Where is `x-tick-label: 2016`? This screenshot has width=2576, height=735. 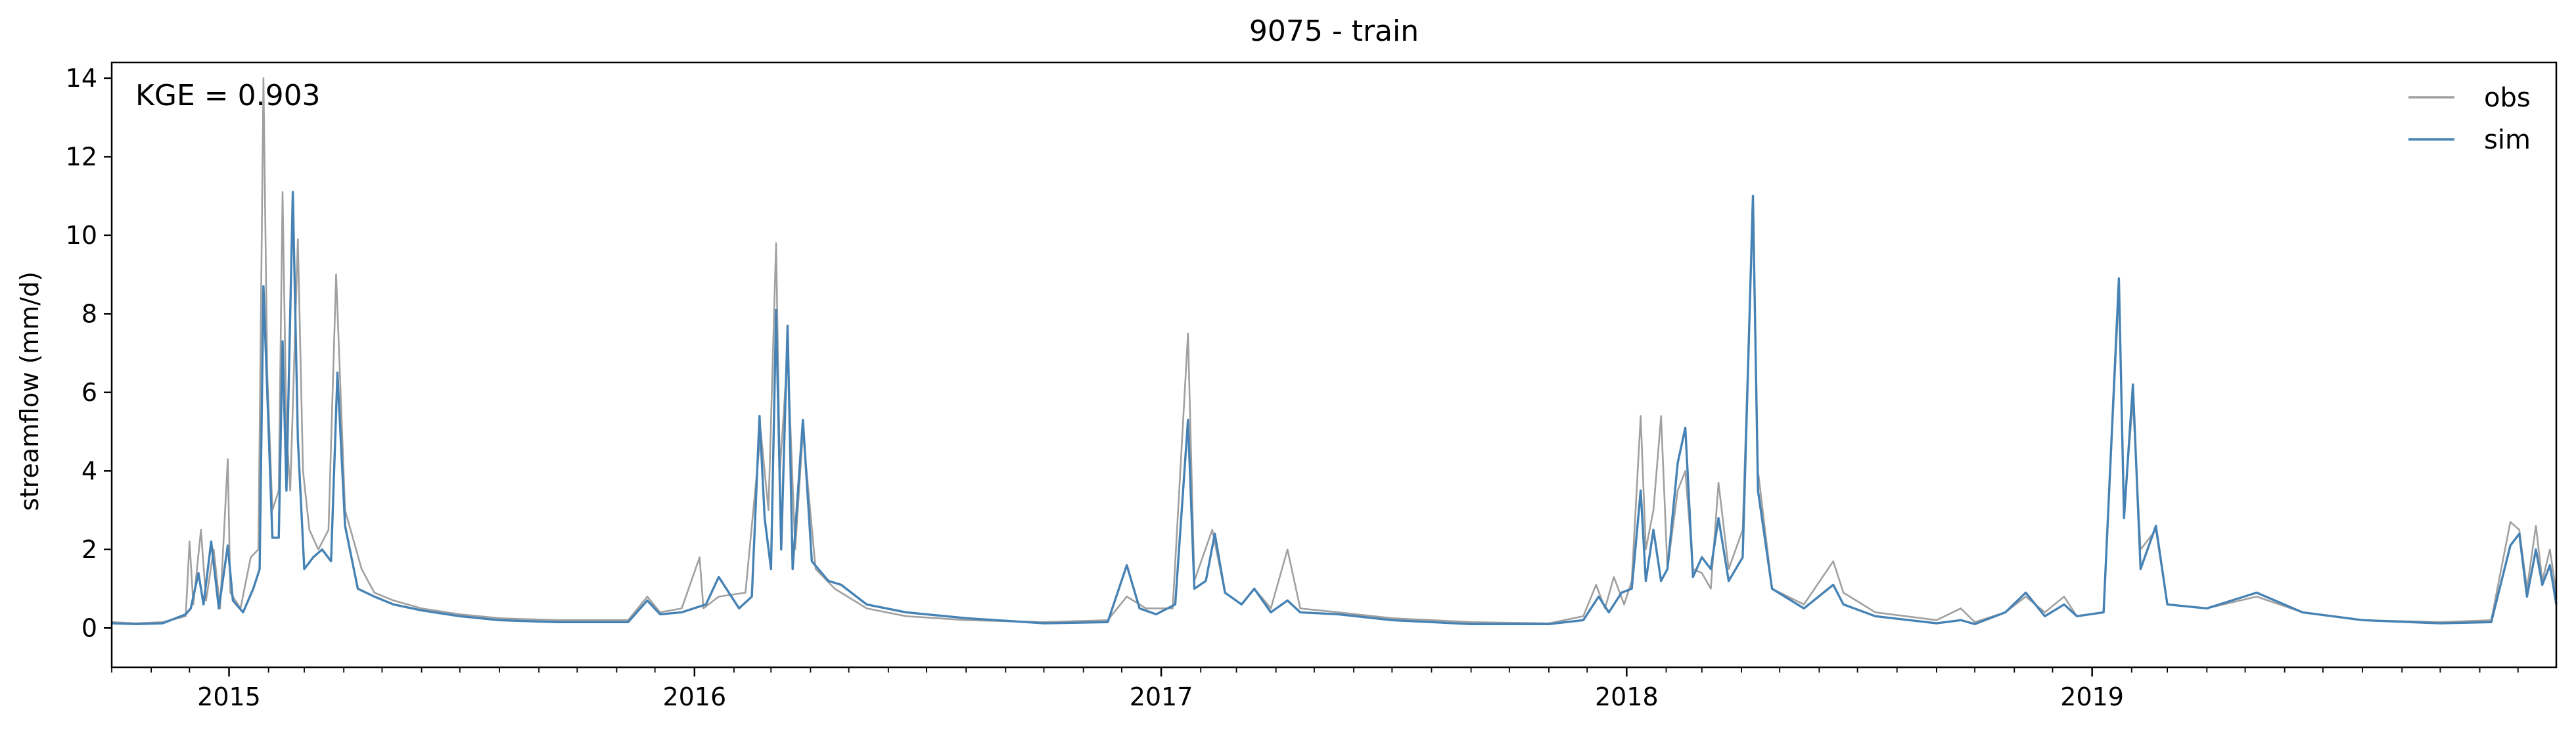
x-tick-label: 2016 is located at coordinates (694, 696).